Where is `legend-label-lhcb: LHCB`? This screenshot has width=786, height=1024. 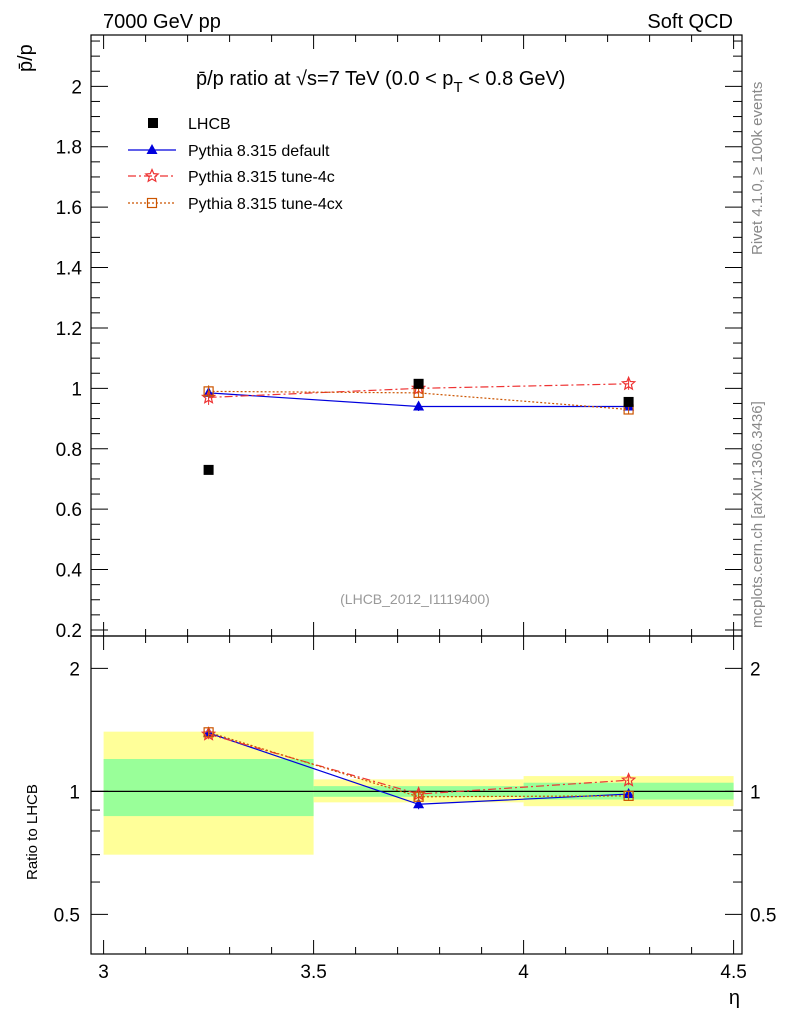
legend-label-lhcb: LHCB is located at coordinates (209, 124).